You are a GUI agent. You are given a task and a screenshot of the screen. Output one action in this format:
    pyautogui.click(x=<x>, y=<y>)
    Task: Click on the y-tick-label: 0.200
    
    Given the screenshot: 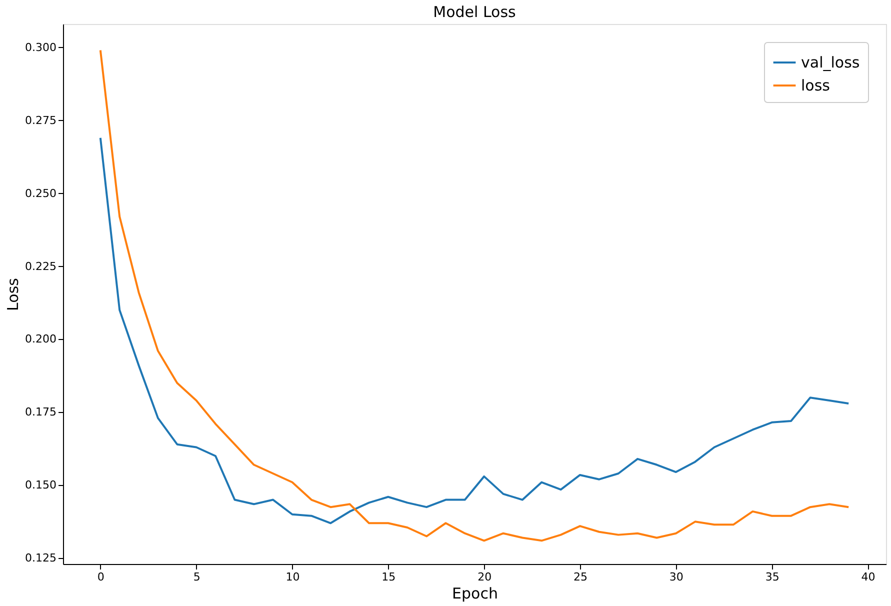 What is the action you would take?
    pyautogui.click(x=40, y=339)
    